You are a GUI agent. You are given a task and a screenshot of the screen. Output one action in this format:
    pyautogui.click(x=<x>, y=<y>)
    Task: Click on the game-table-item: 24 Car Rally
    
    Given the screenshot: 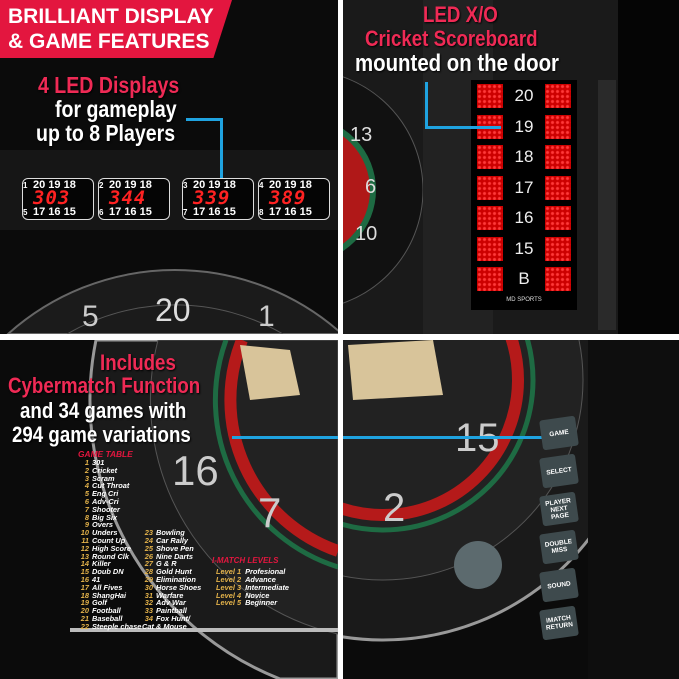 What is the action you would take?
    pyautogui.click(x=166, y=540)
    